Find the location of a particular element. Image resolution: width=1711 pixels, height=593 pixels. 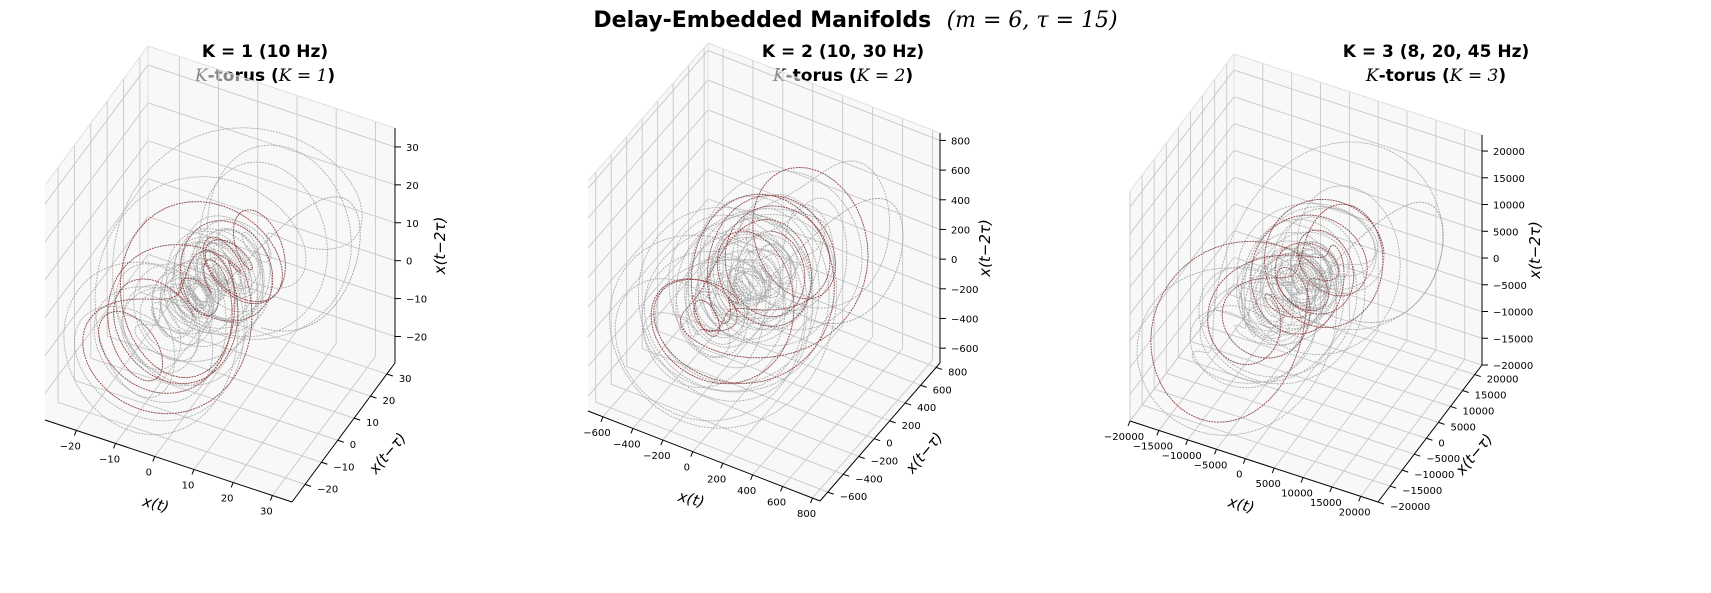

pane-back is located at coordinates (271, 204).